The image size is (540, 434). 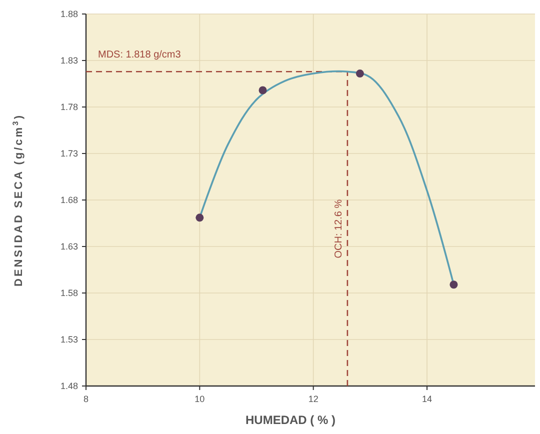 I want to click on y-tick-label: 1.73, so click(x=69, y=153).